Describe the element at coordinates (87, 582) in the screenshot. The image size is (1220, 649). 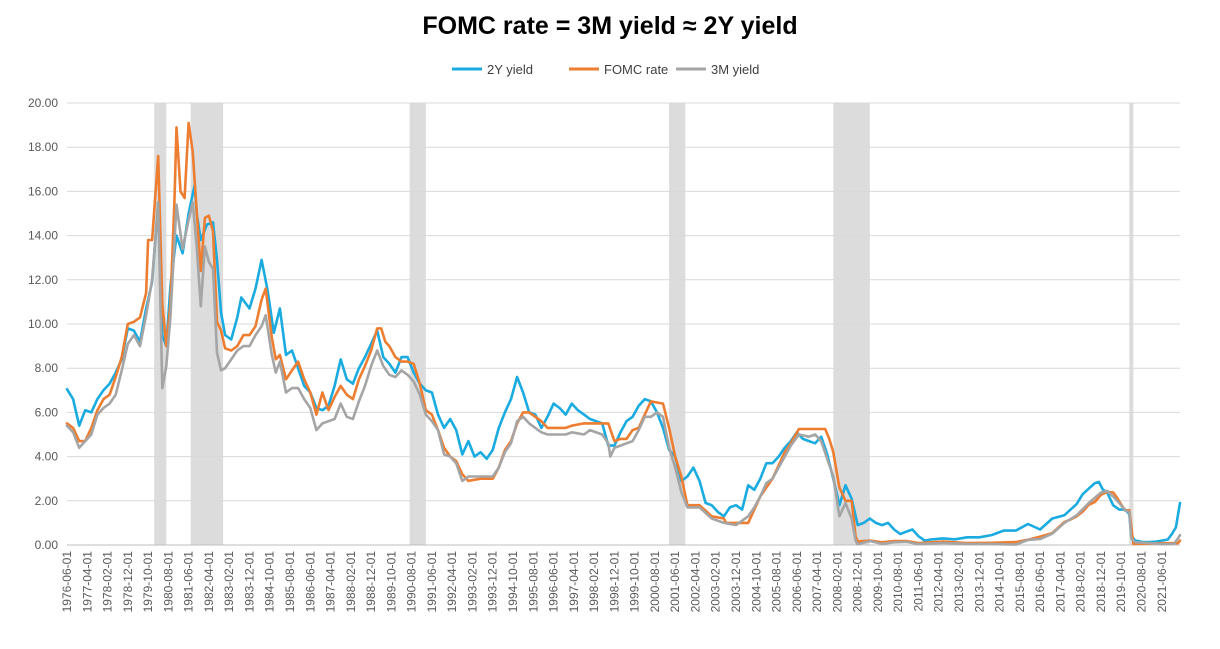
I see `x-tick-label: 1977-04-01` at that location.